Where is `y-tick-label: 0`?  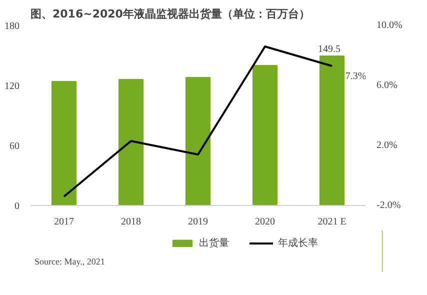
y-tick-label: 0 is located at coordinates (17, 206).